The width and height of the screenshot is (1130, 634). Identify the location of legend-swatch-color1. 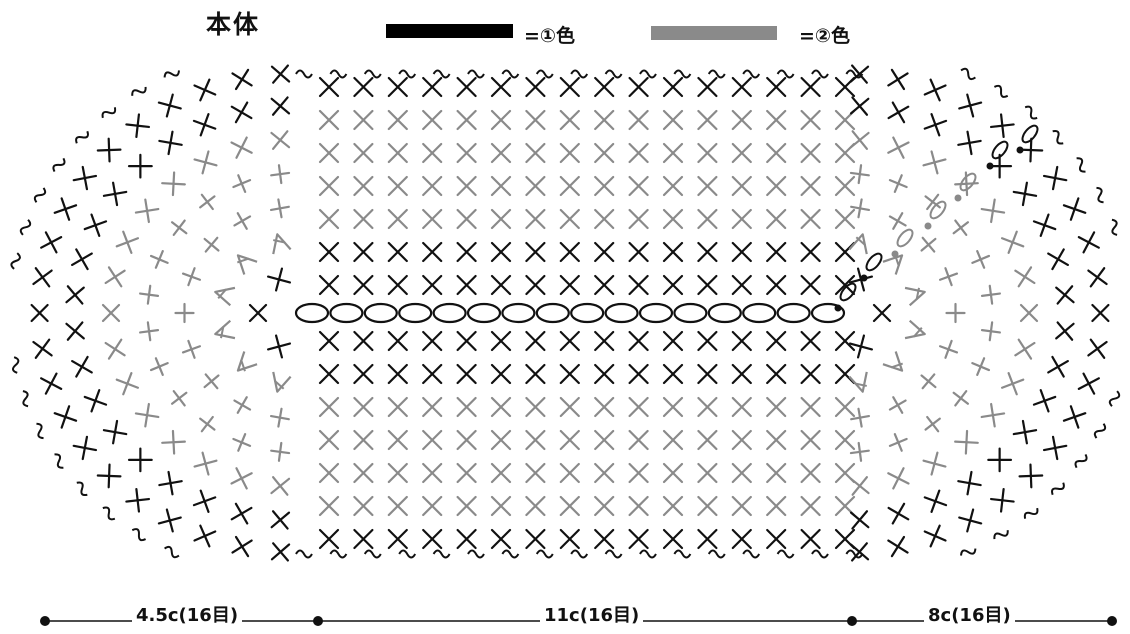
(449, 31).